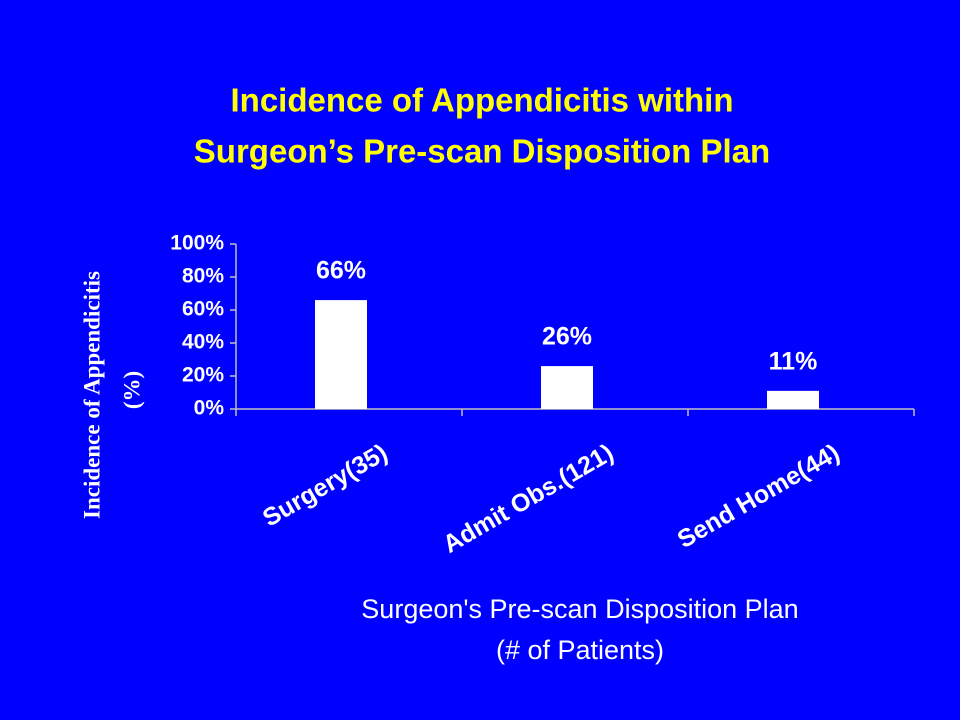  I want to click on x-tick-label: Admit Obs.(121), so click(528, 499).